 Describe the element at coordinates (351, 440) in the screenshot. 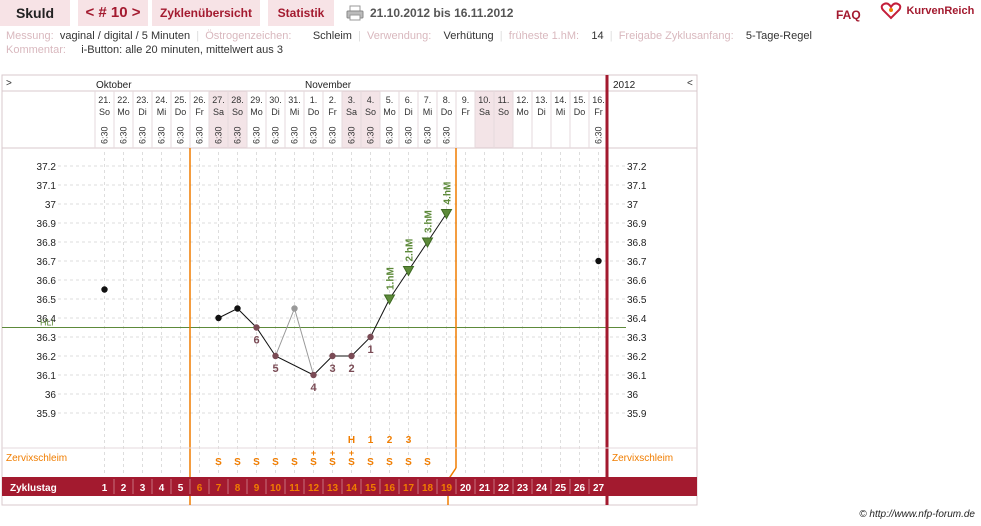

I see `peak-marker: H` at that location.